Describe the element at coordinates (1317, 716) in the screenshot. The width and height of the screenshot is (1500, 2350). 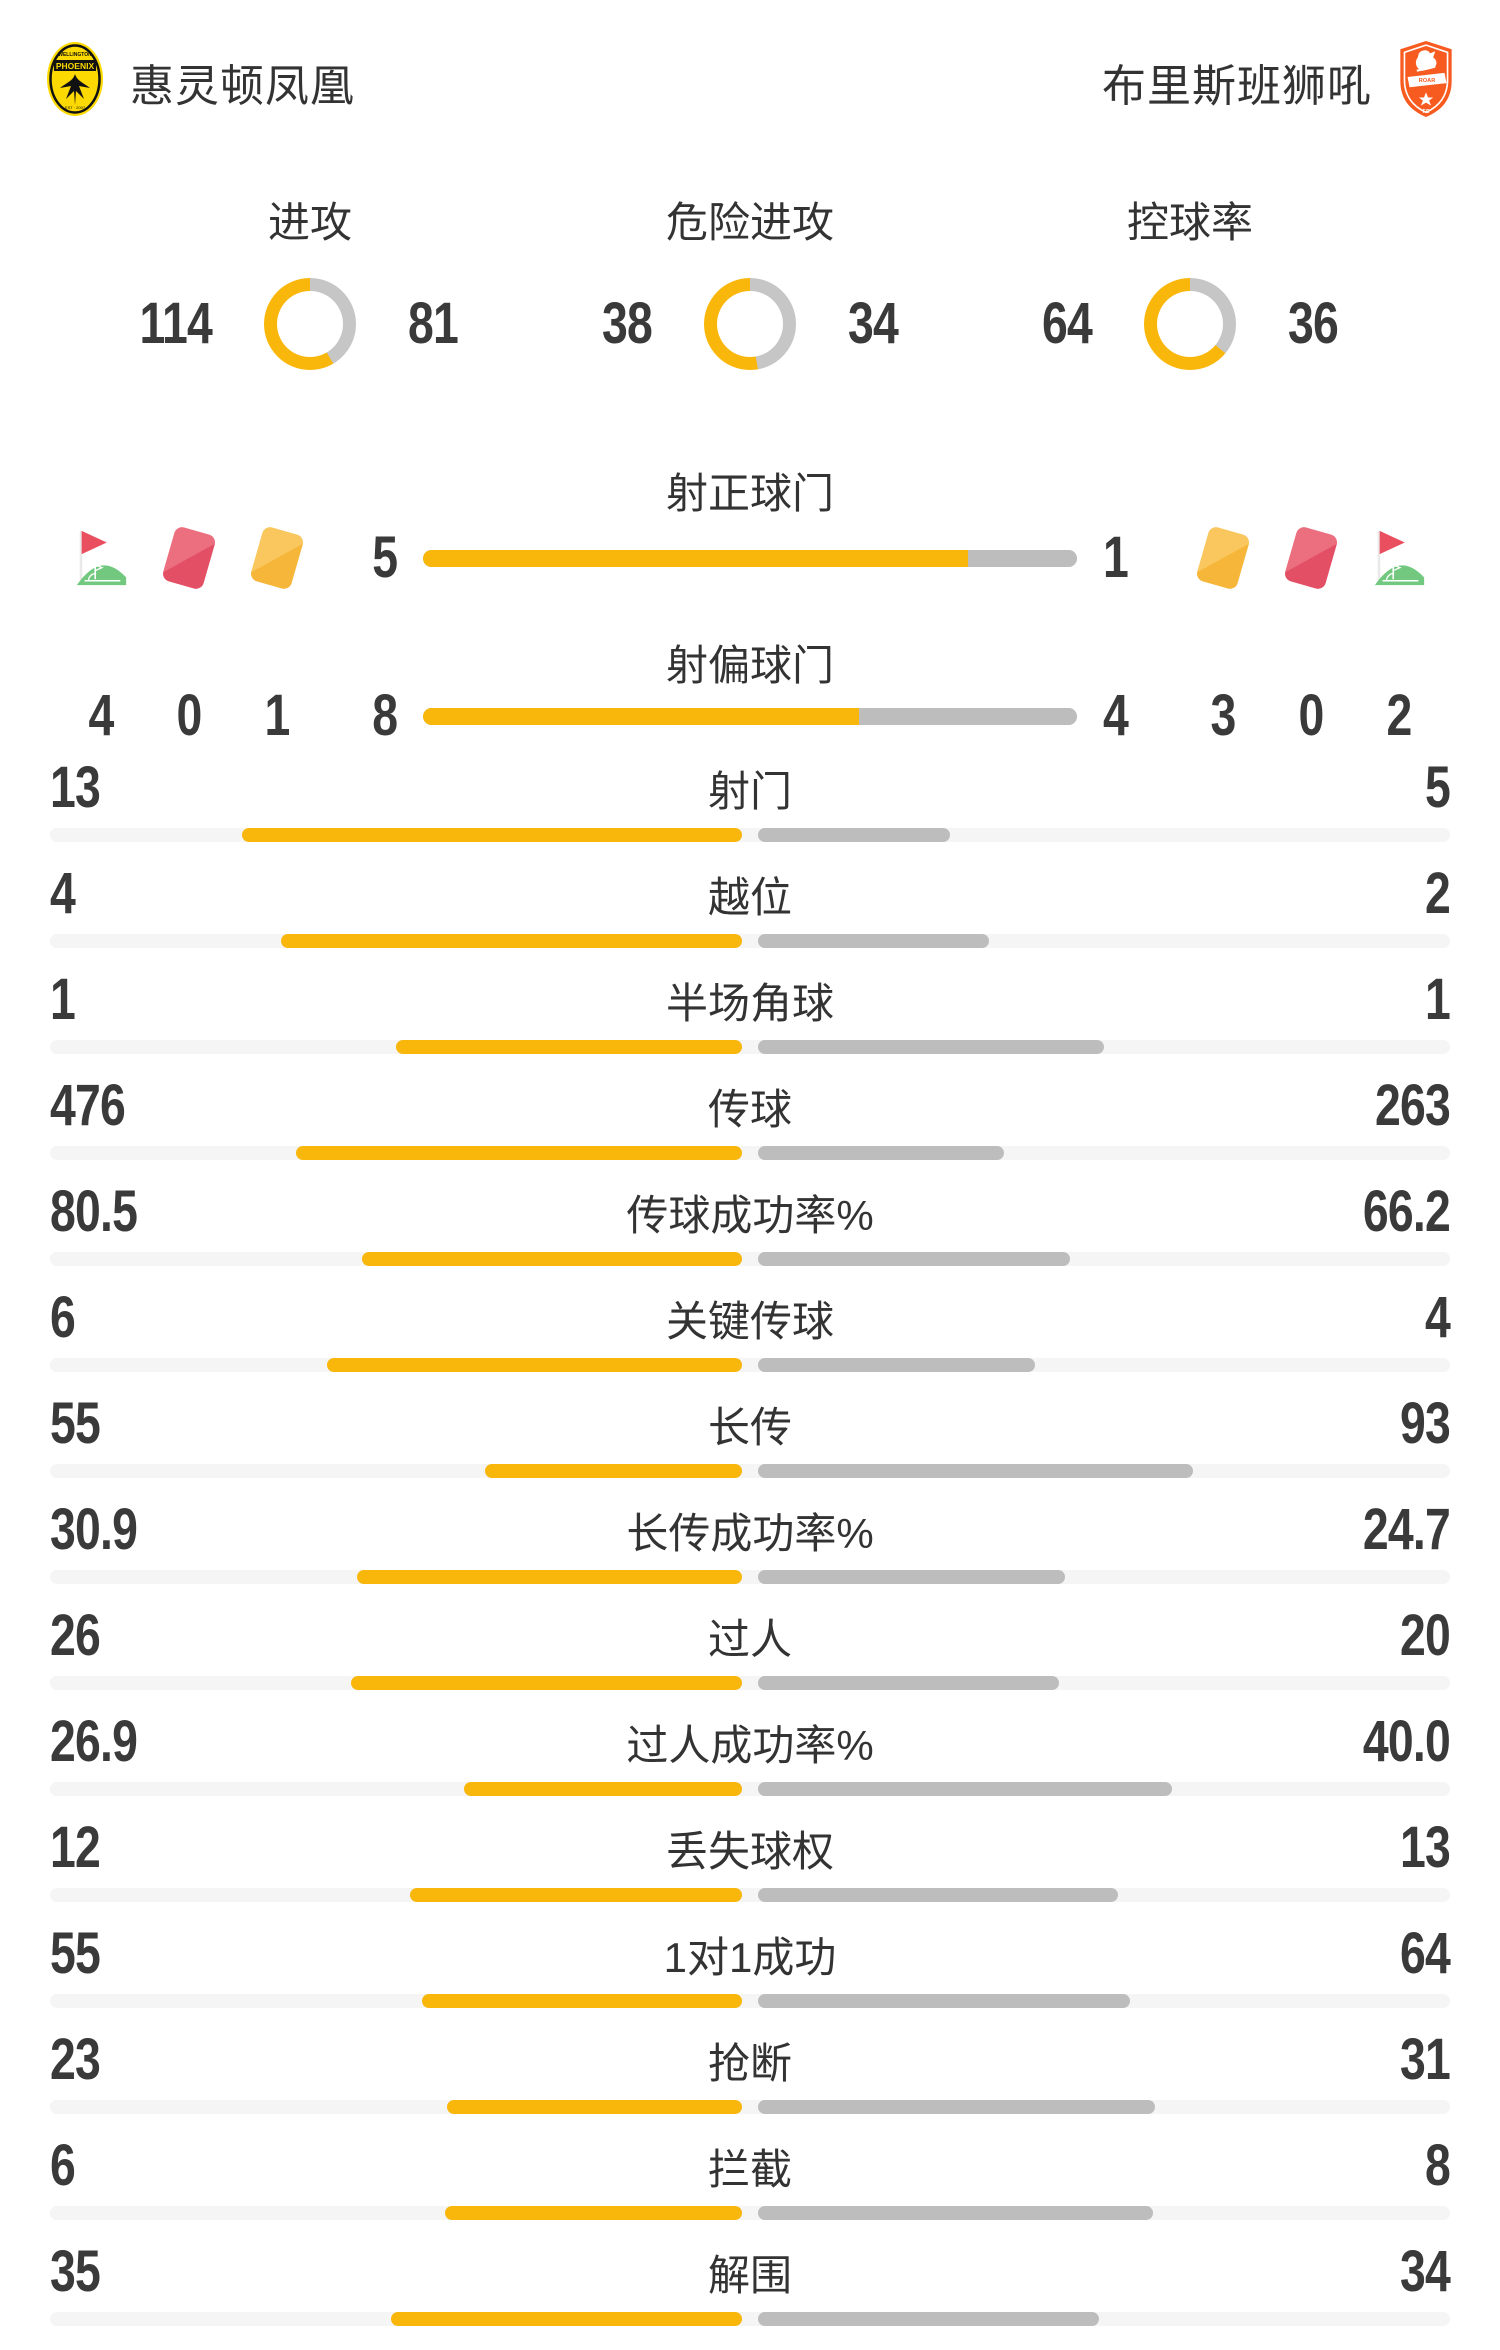
I see `away-discipline-counts: 3 0 2` at that location.